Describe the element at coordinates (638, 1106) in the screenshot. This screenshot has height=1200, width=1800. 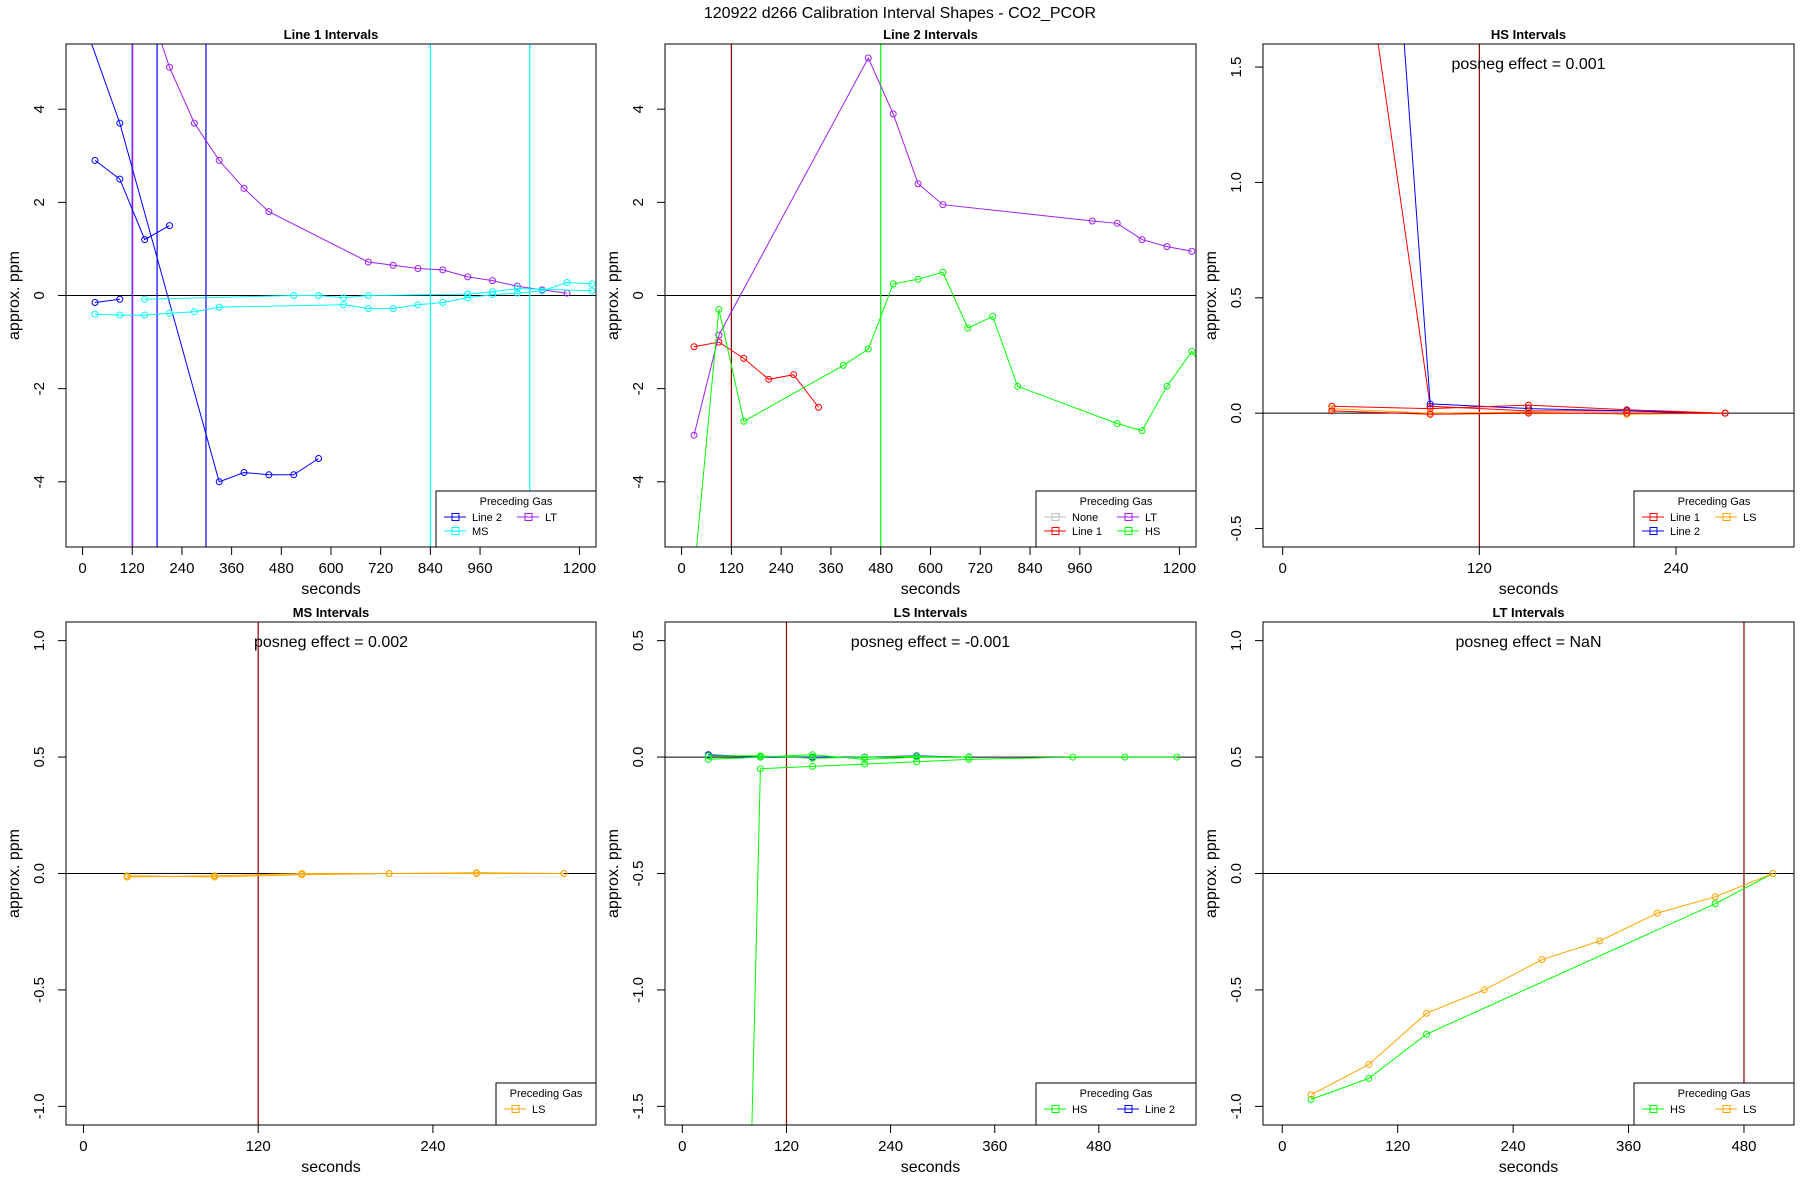
I see `y-tick-label: -1.5` at that location.